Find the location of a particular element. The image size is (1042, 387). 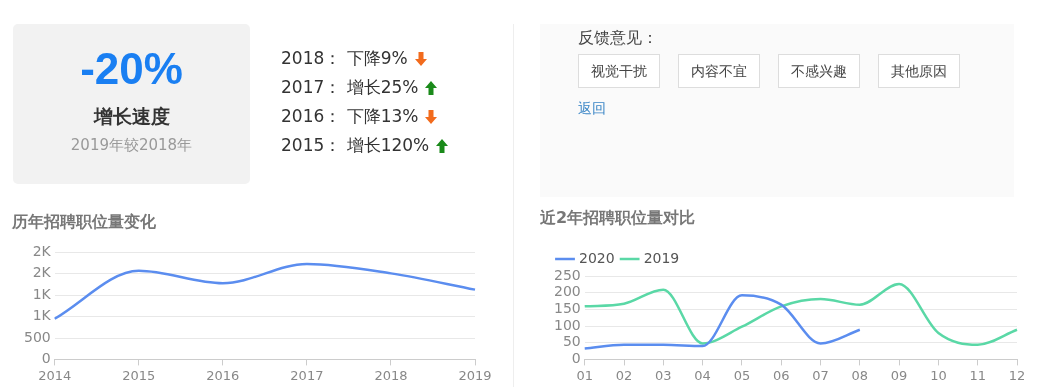

text: 2016： 下降13% is located at coordinates (350, 116).